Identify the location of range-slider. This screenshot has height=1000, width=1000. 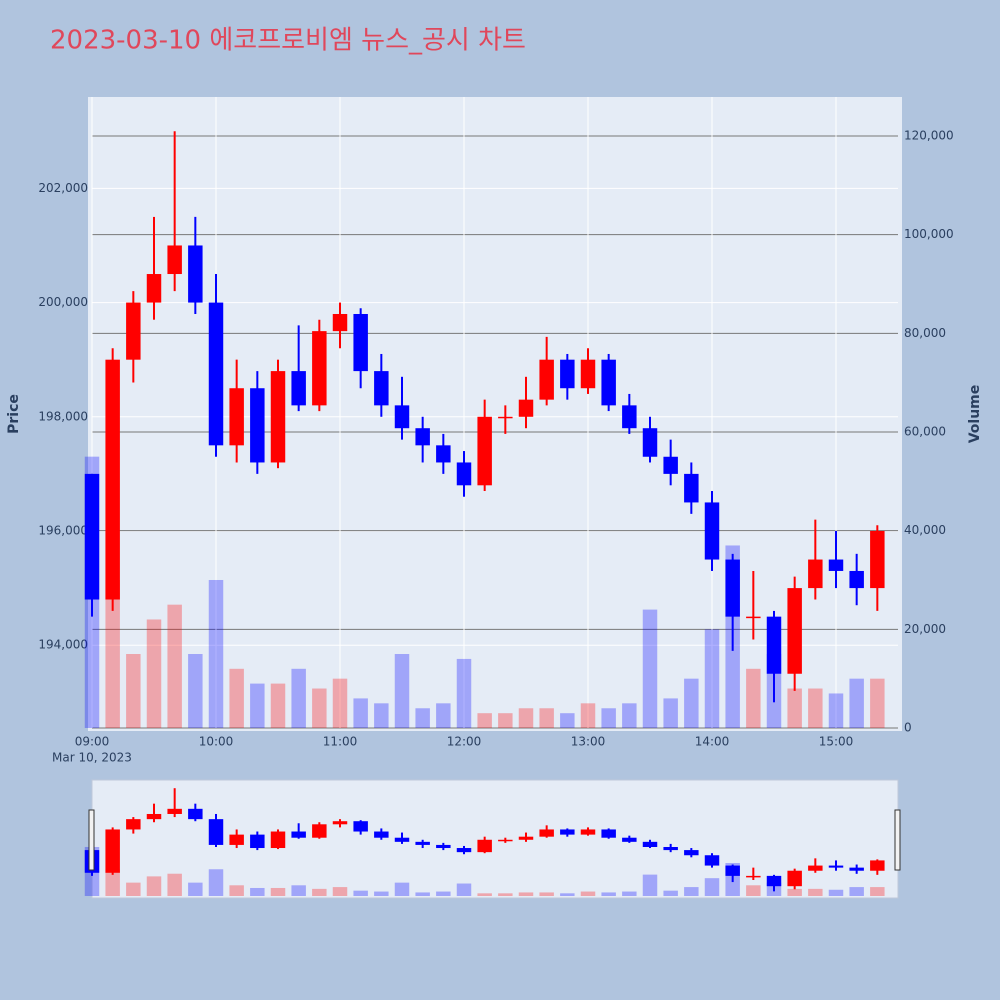
(495, 839).